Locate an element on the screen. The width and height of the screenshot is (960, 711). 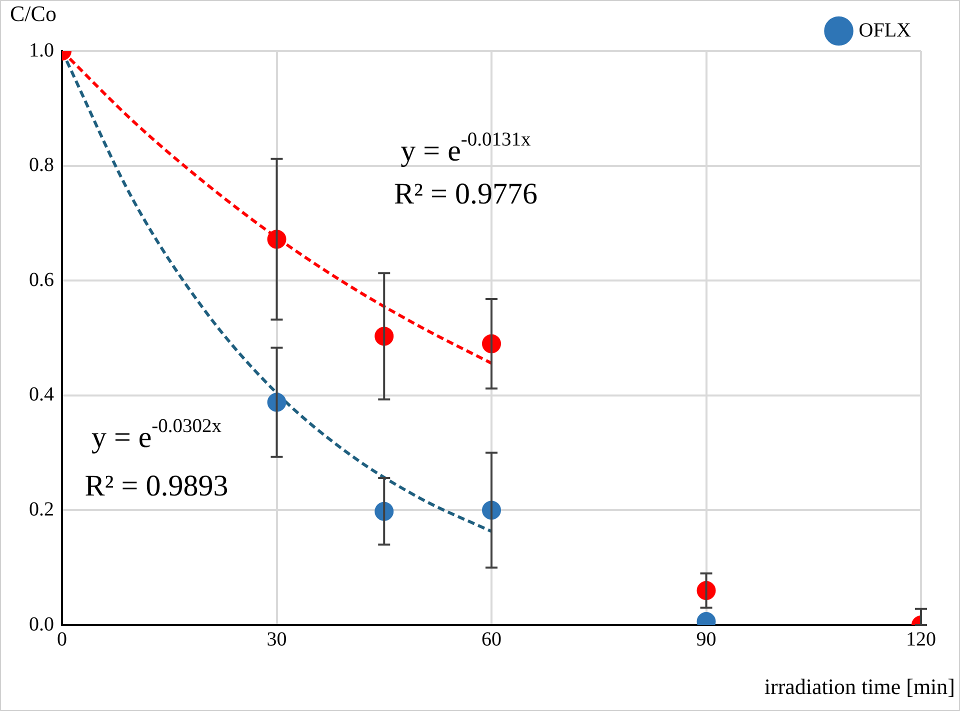
x-tick-label: 90 is located at coordinates (706, 639).